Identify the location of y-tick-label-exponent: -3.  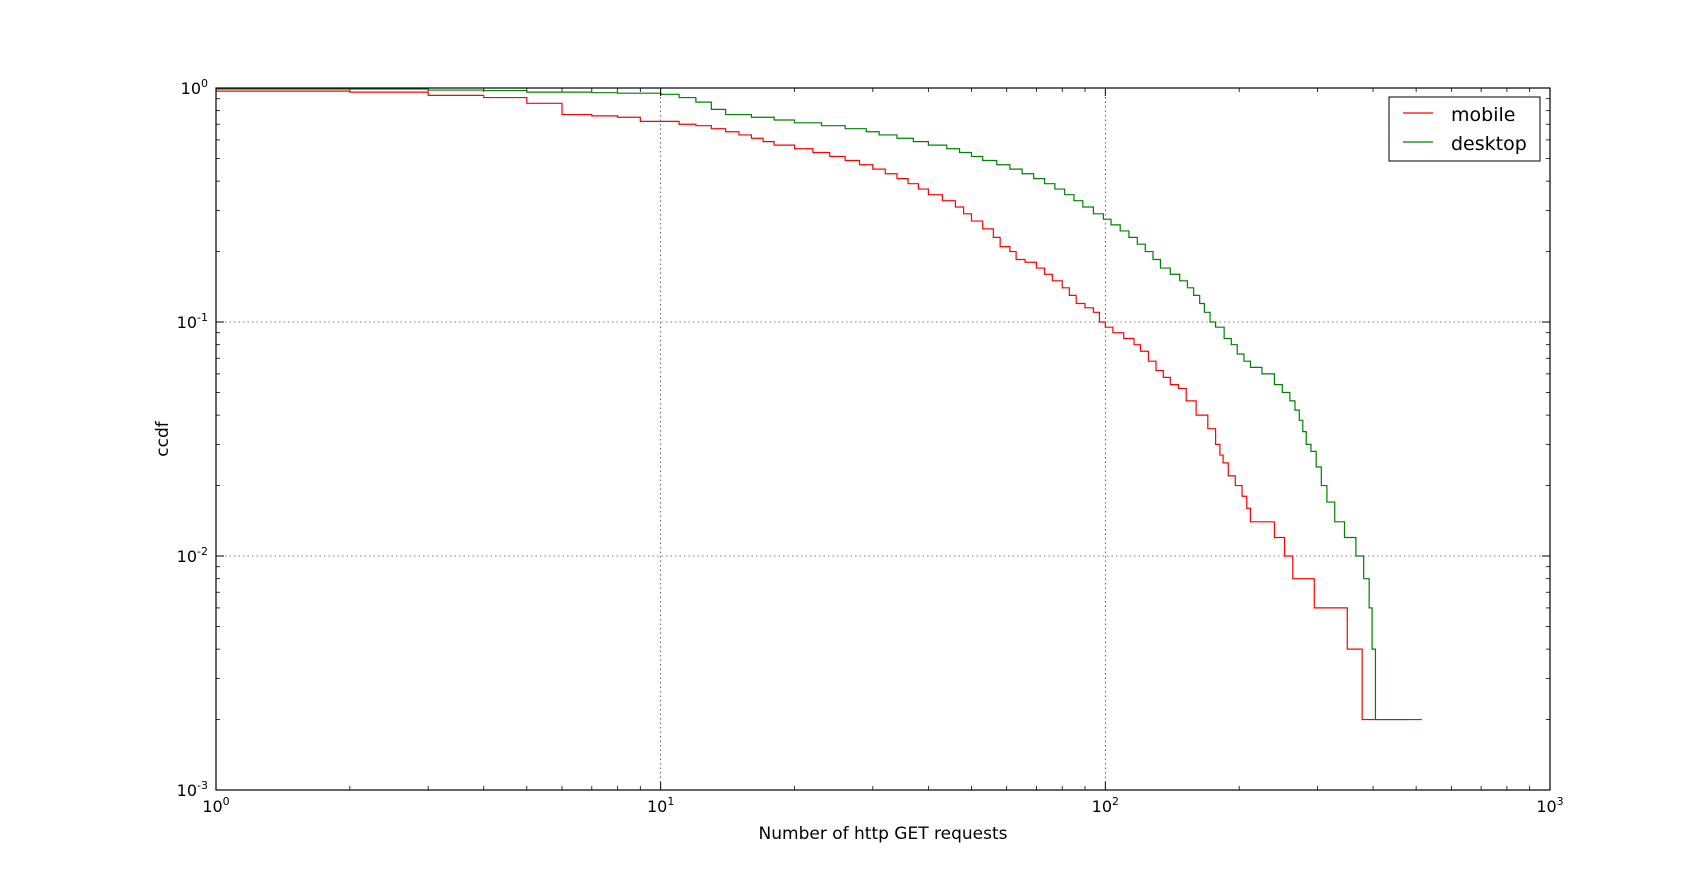
(202, 785).